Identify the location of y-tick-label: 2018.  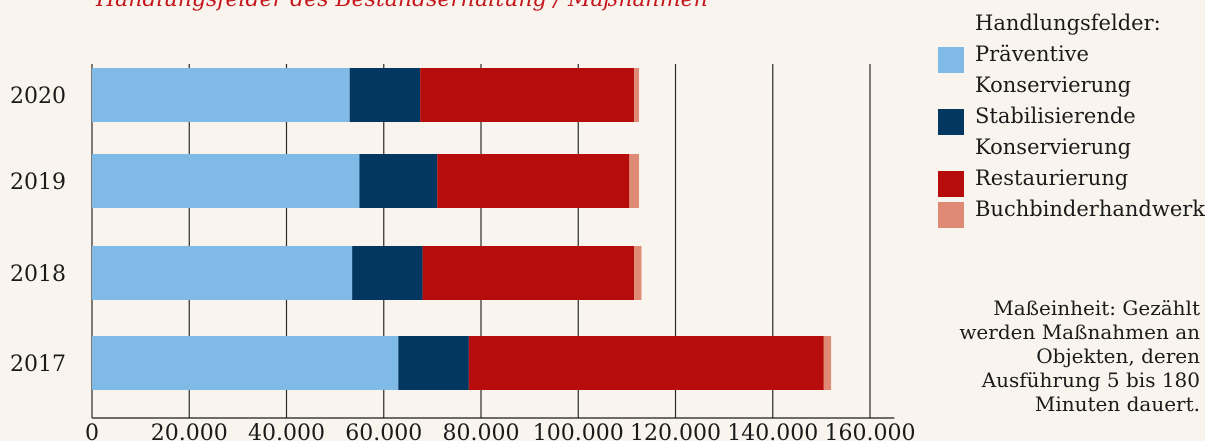
(38, 274).